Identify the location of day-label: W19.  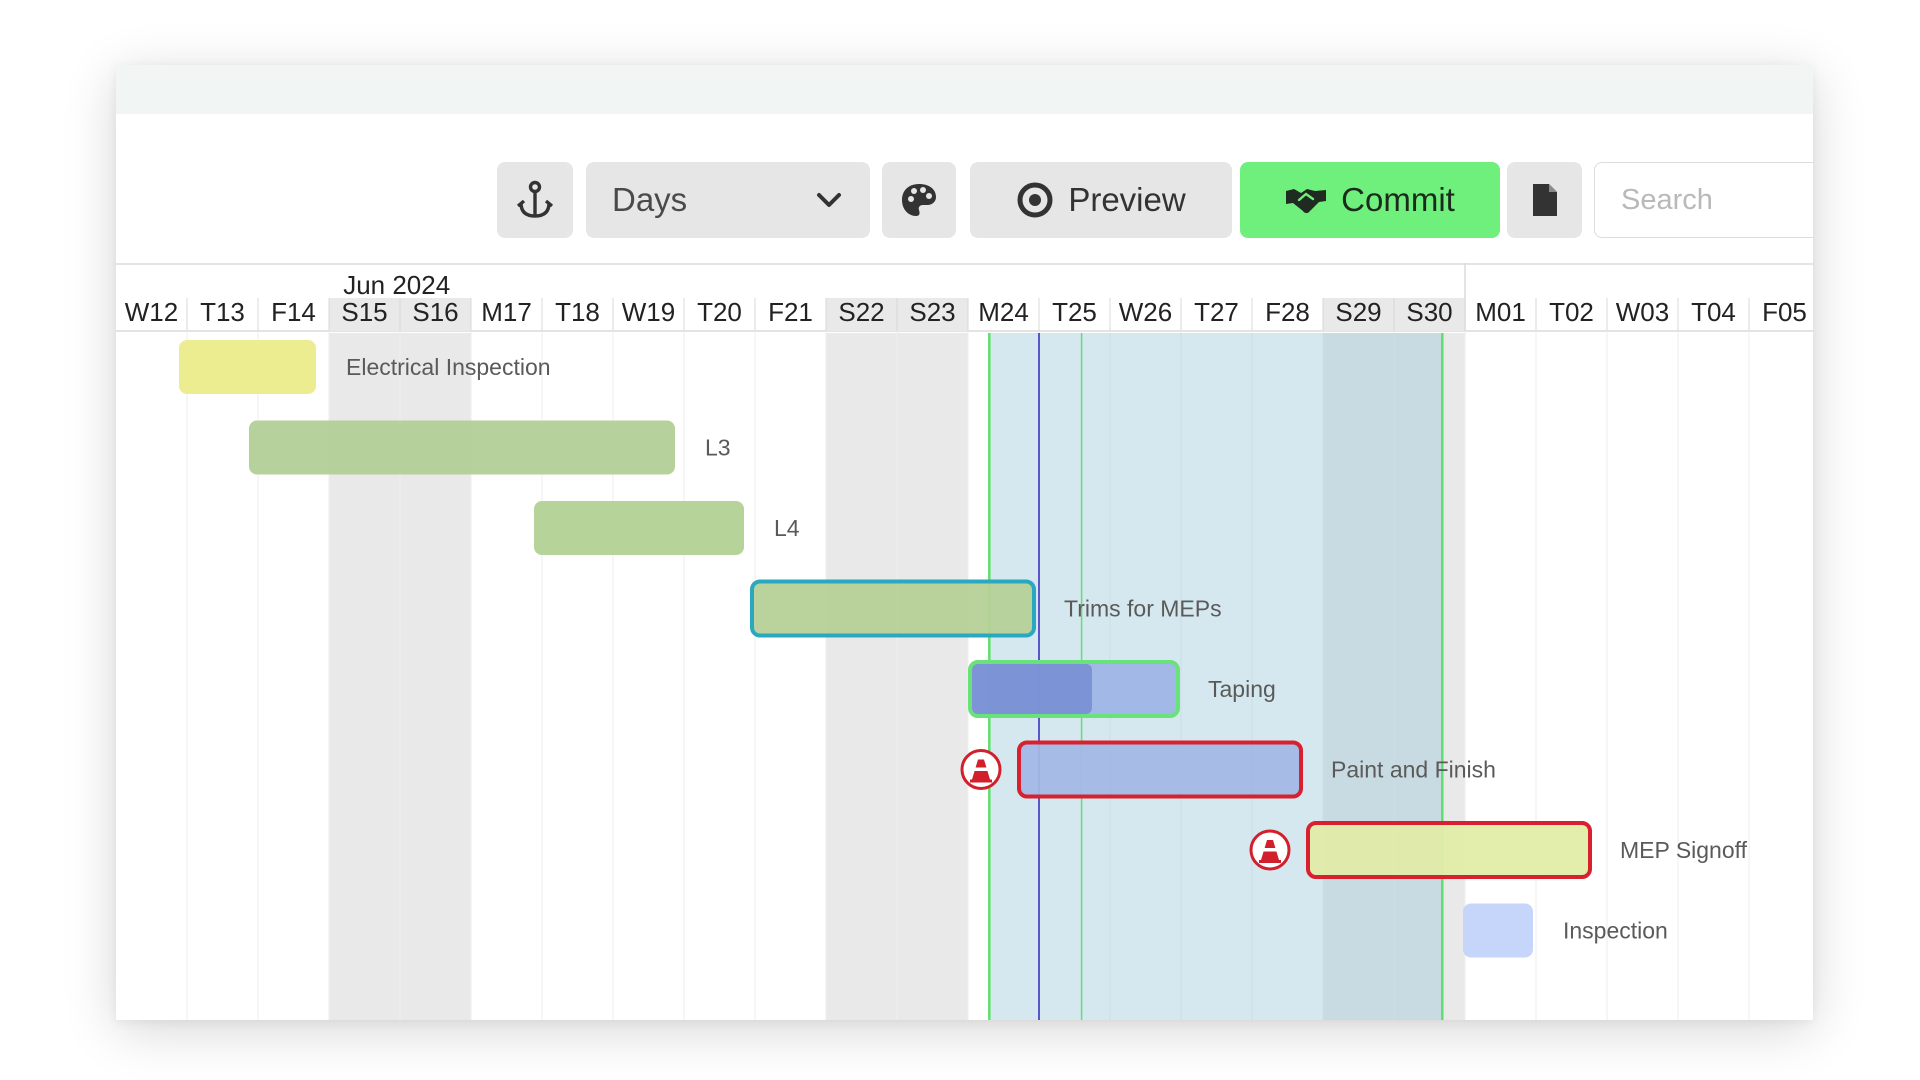
(648, 312).